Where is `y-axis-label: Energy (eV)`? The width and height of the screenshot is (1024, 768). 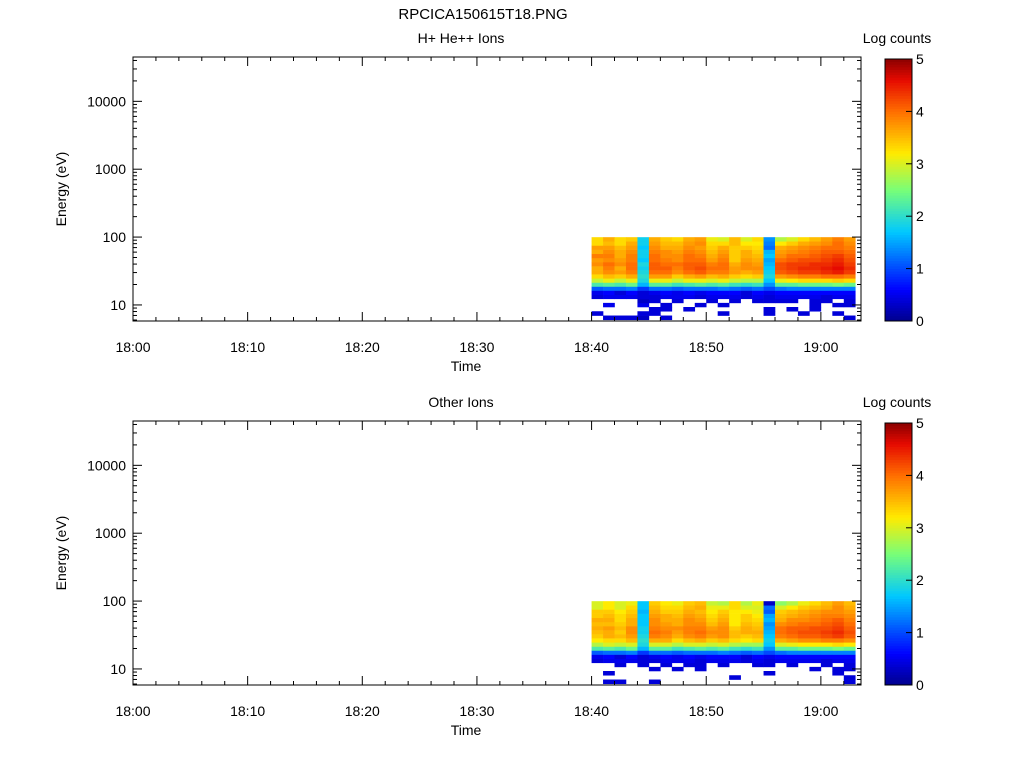 y-axis-label: Energy (eV) is located at coordinates (61, 189).